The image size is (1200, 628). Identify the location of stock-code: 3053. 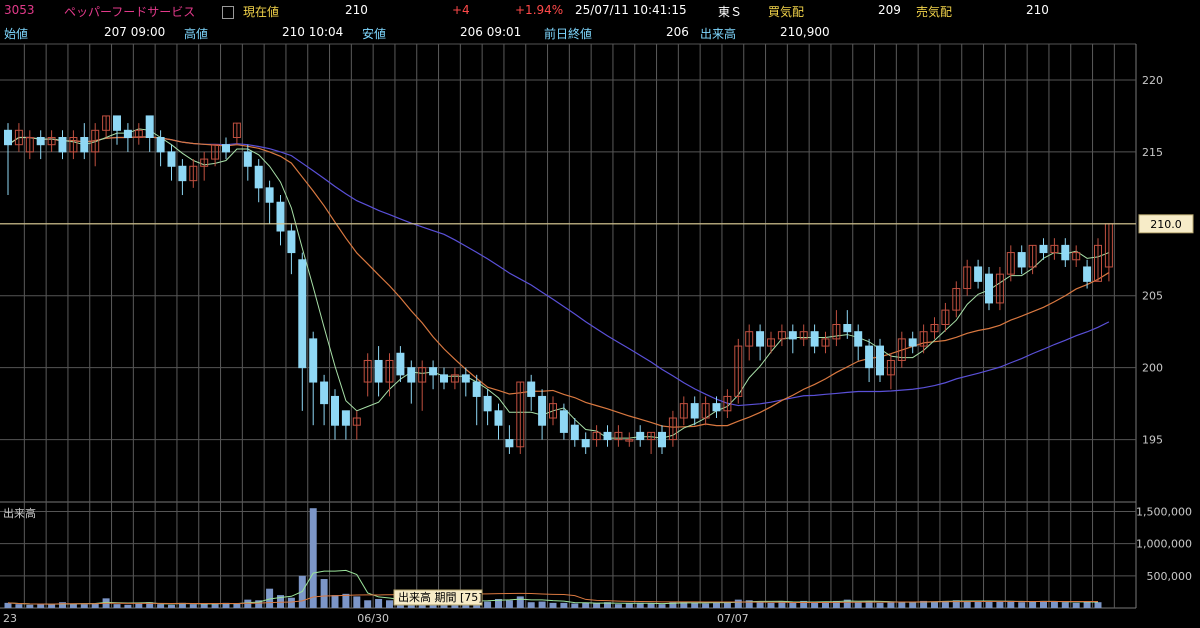
(19, 10).